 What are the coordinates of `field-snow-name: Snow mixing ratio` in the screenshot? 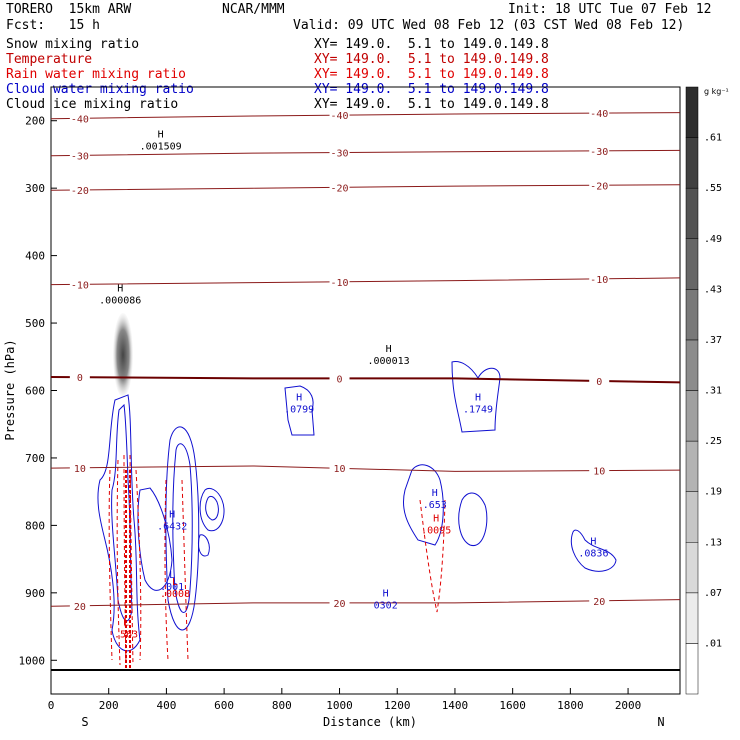 It's located at (73, 44).